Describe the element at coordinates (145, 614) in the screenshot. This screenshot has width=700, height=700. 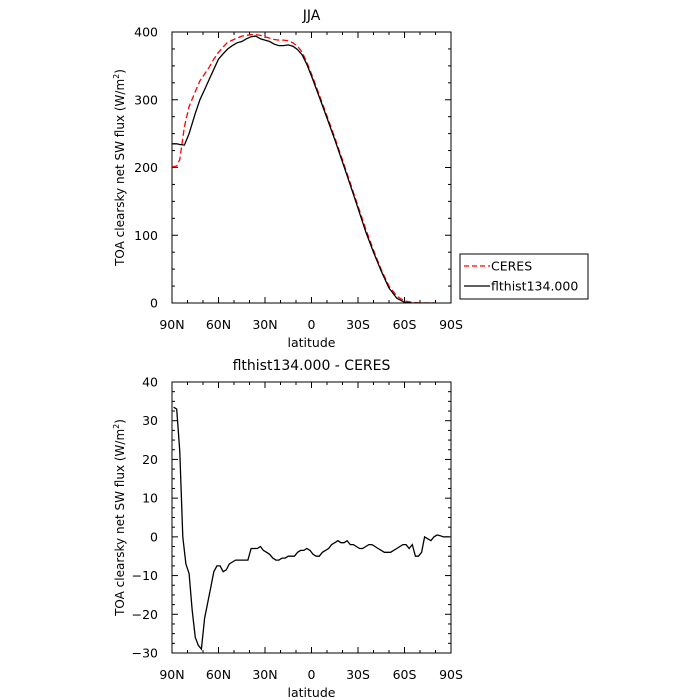
I see `y-tick-label: −20` at that location.